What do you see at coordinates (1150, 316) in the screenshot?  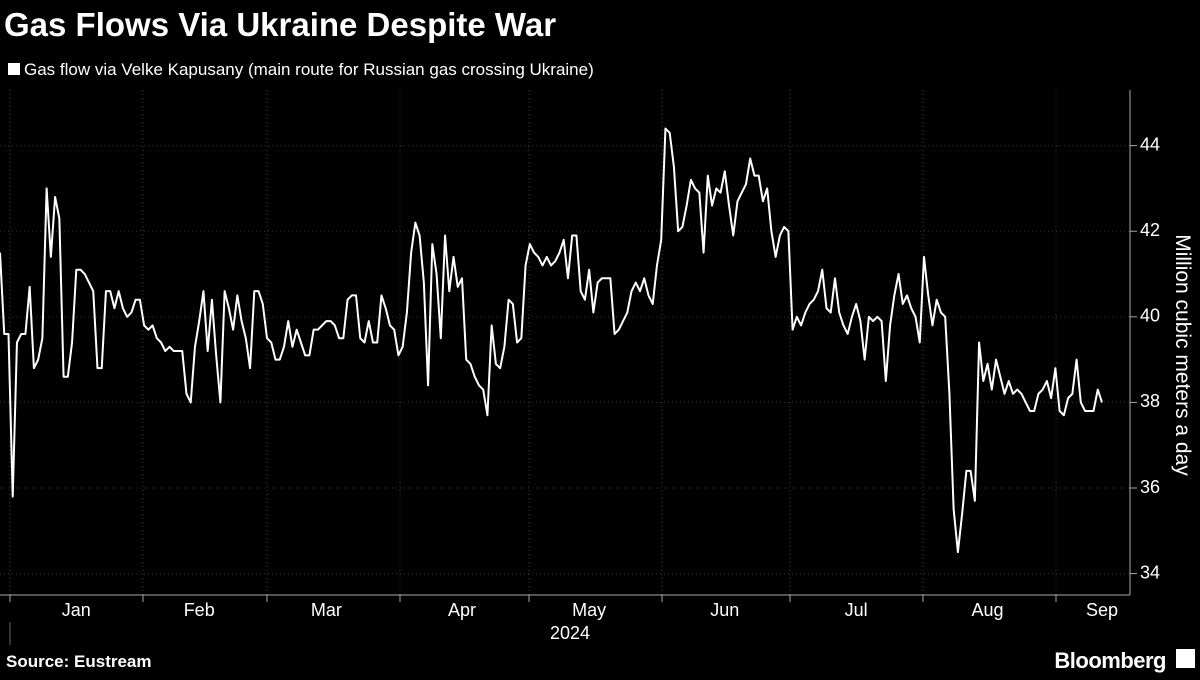 I see `y-tick-label: 40` at bounding box center [1150, 316].